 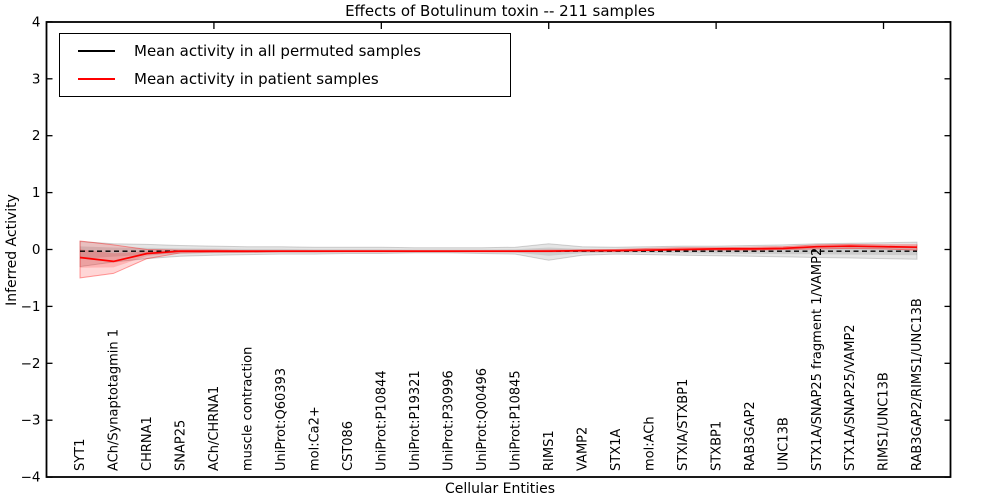 What do you see at coordinates (348, 446) in the screenshot?
I see `category-label: CST086` at bounding box center [348, 446].